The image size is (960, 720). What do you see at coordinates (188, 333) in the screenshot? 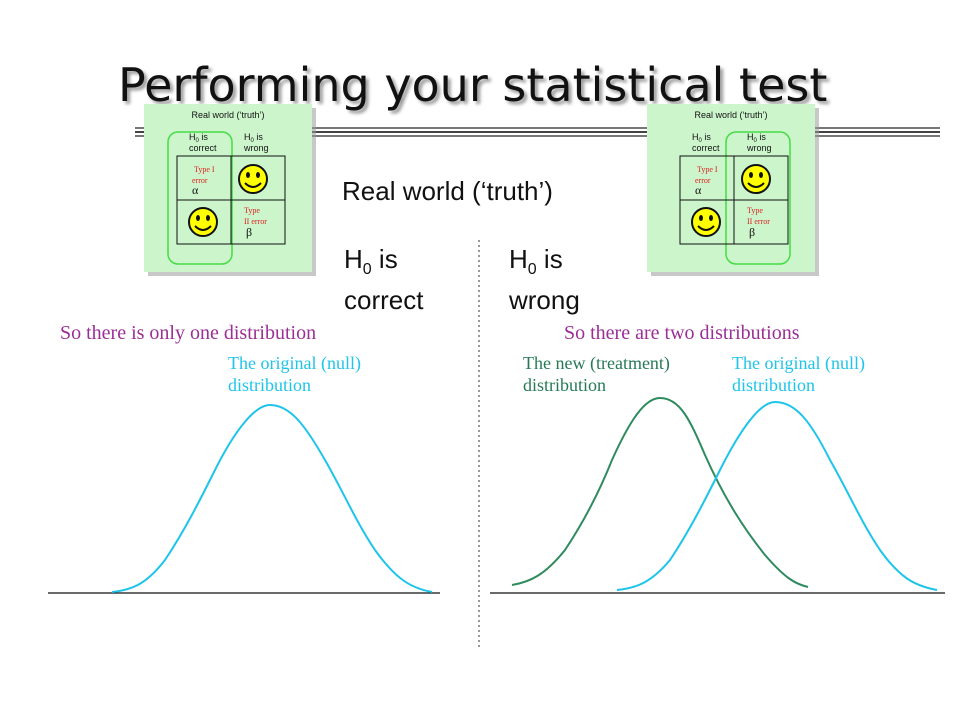
I see `left-caption: So there is only one distribution` at bounding box center [188, 333].